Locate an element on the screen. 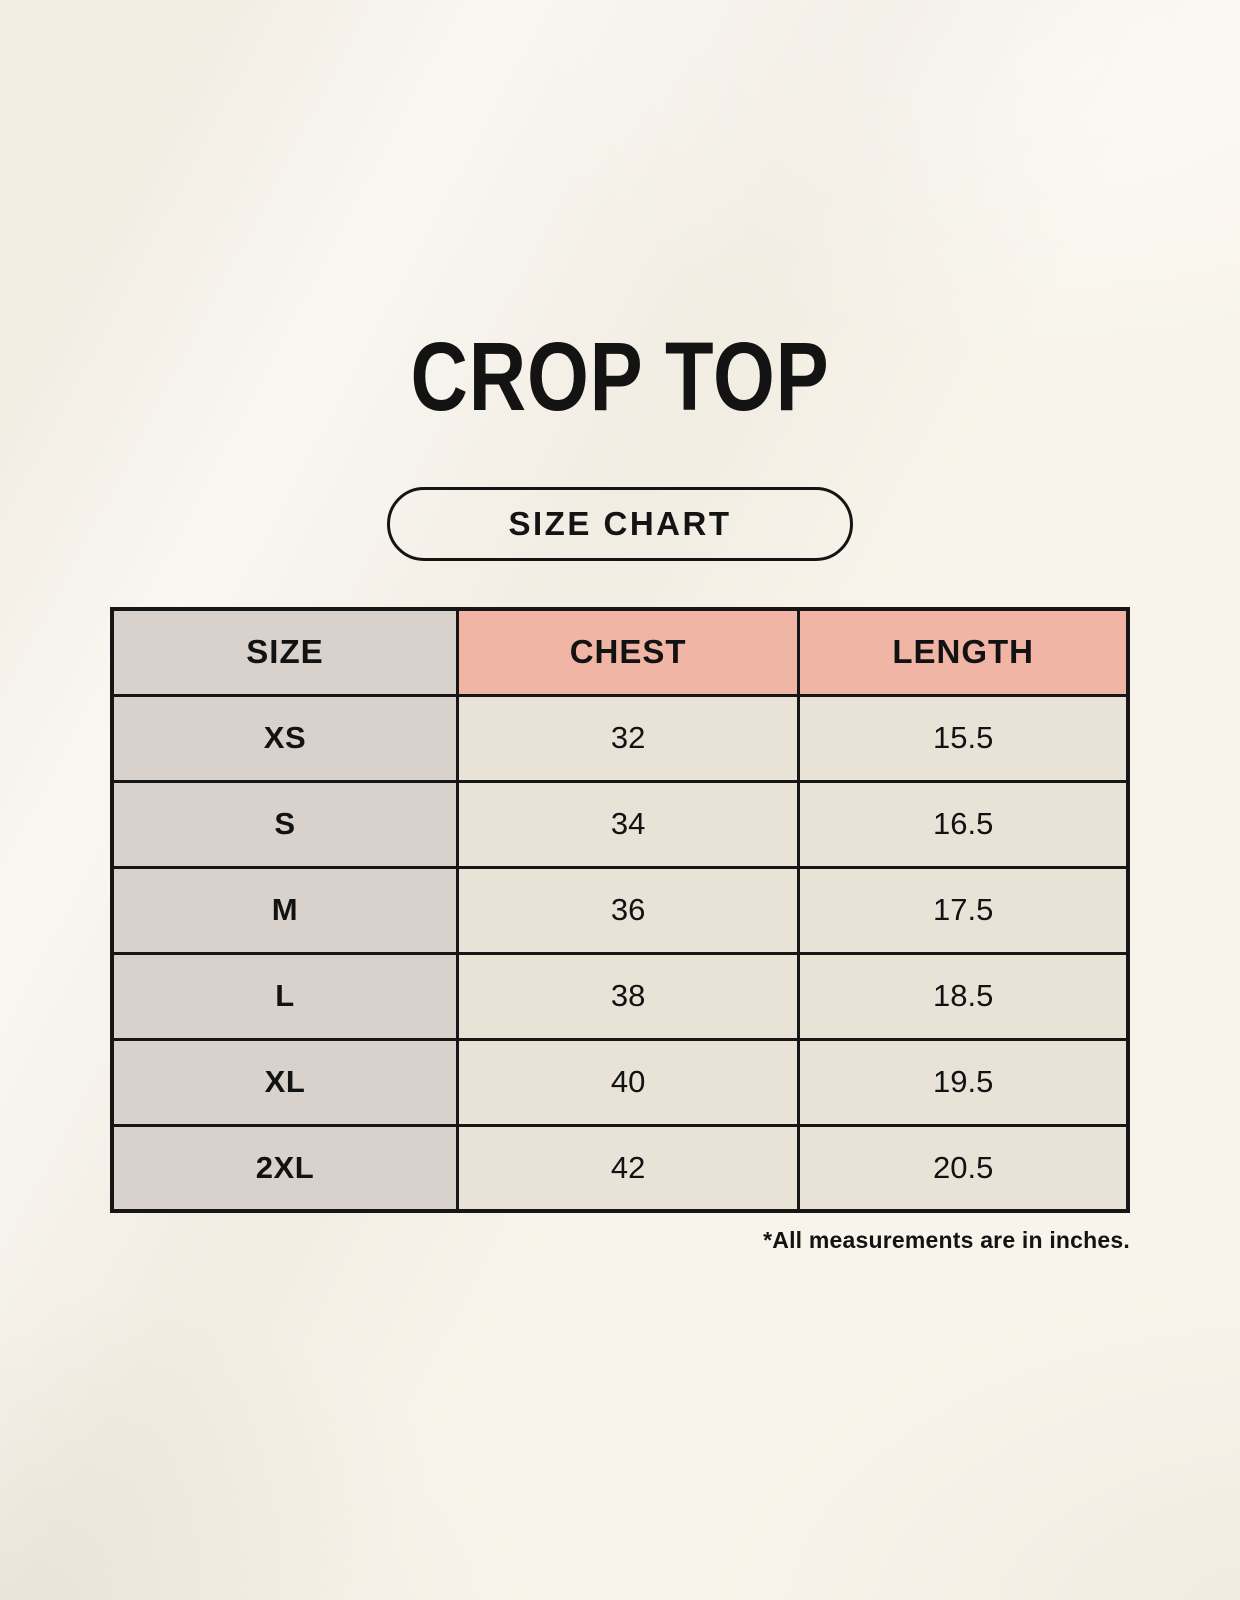 Image resolution: width=1240 pixels, height=1600 pixels. length-cell: 17.5 is located at coordinates (963, 910).